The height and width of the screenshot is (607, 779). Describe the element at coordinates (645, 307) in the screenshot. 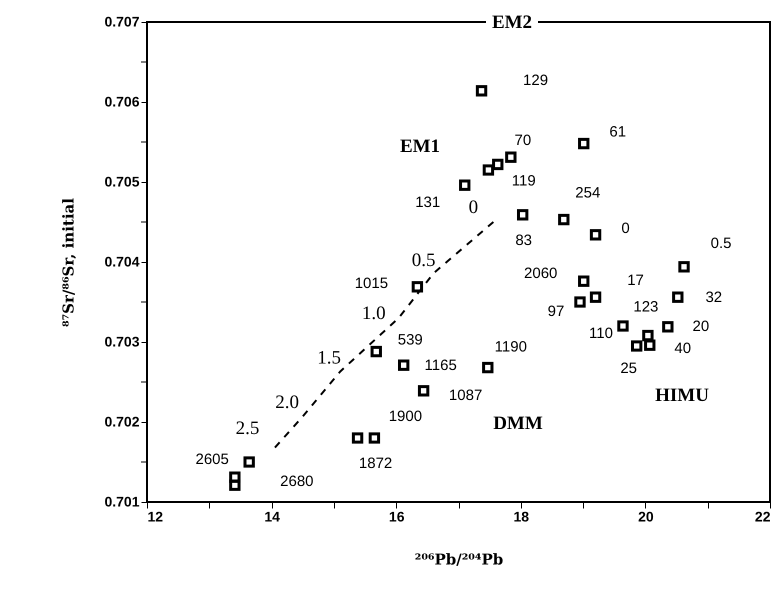

I see `annotation: 123` at that location.